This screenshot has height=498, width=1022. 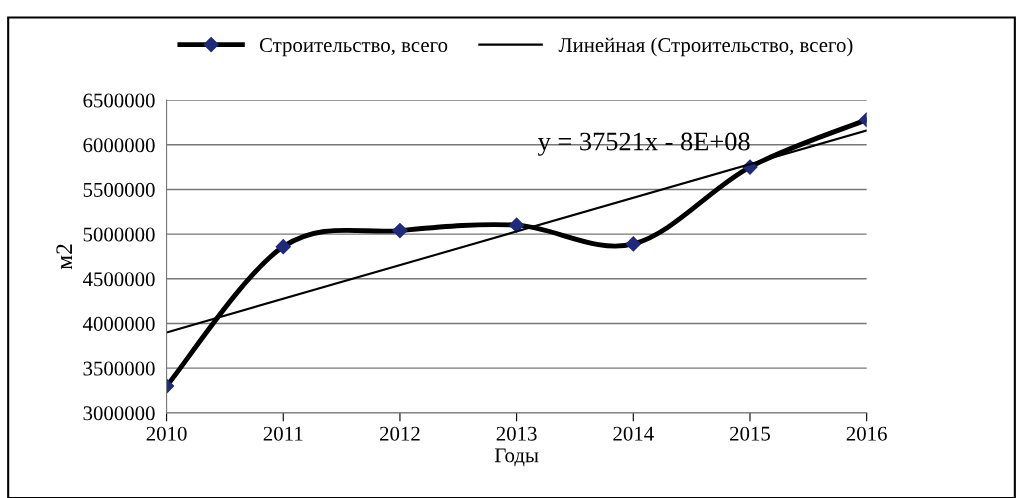 What do you see at coordinates (64, 257) in the screenshot?
I see `y-axis-title: м2` at bounding box center [64, 257].